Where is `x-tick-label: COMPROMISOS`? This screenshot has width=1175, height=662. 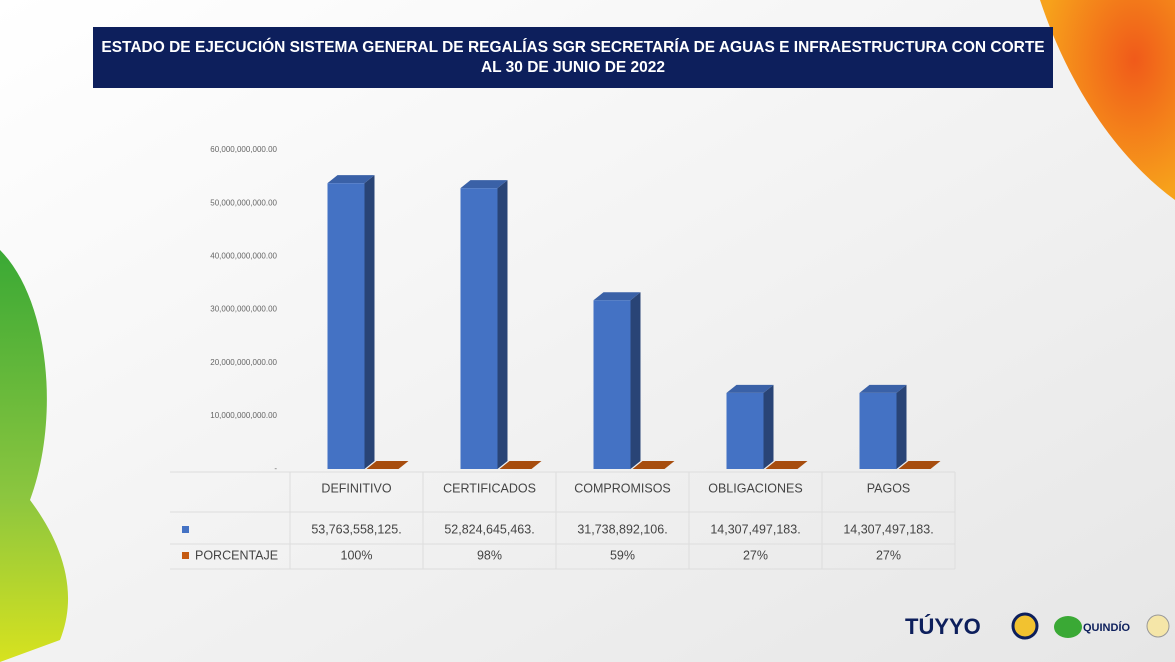 x-tick-label: COMPROMISOS is located at coordinates (622, 488).